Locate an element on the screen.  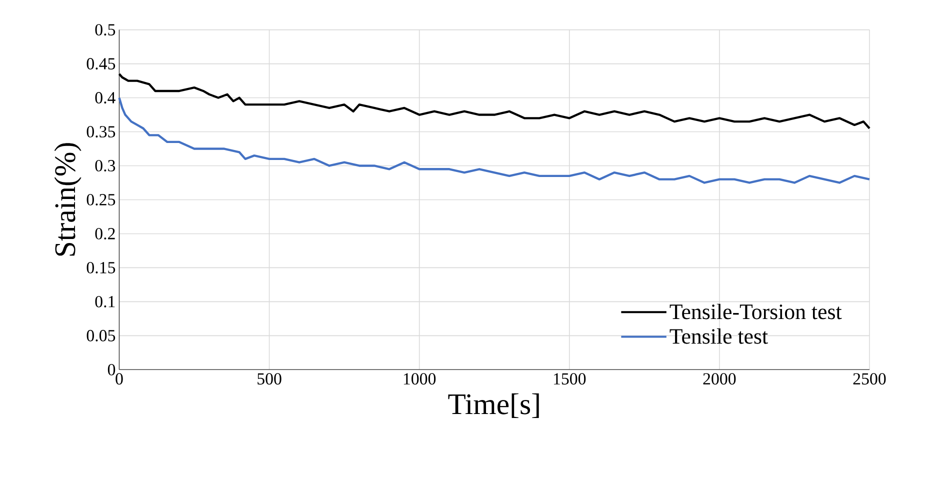
x-tick-label: 500 is located at coordinates (270, 379).